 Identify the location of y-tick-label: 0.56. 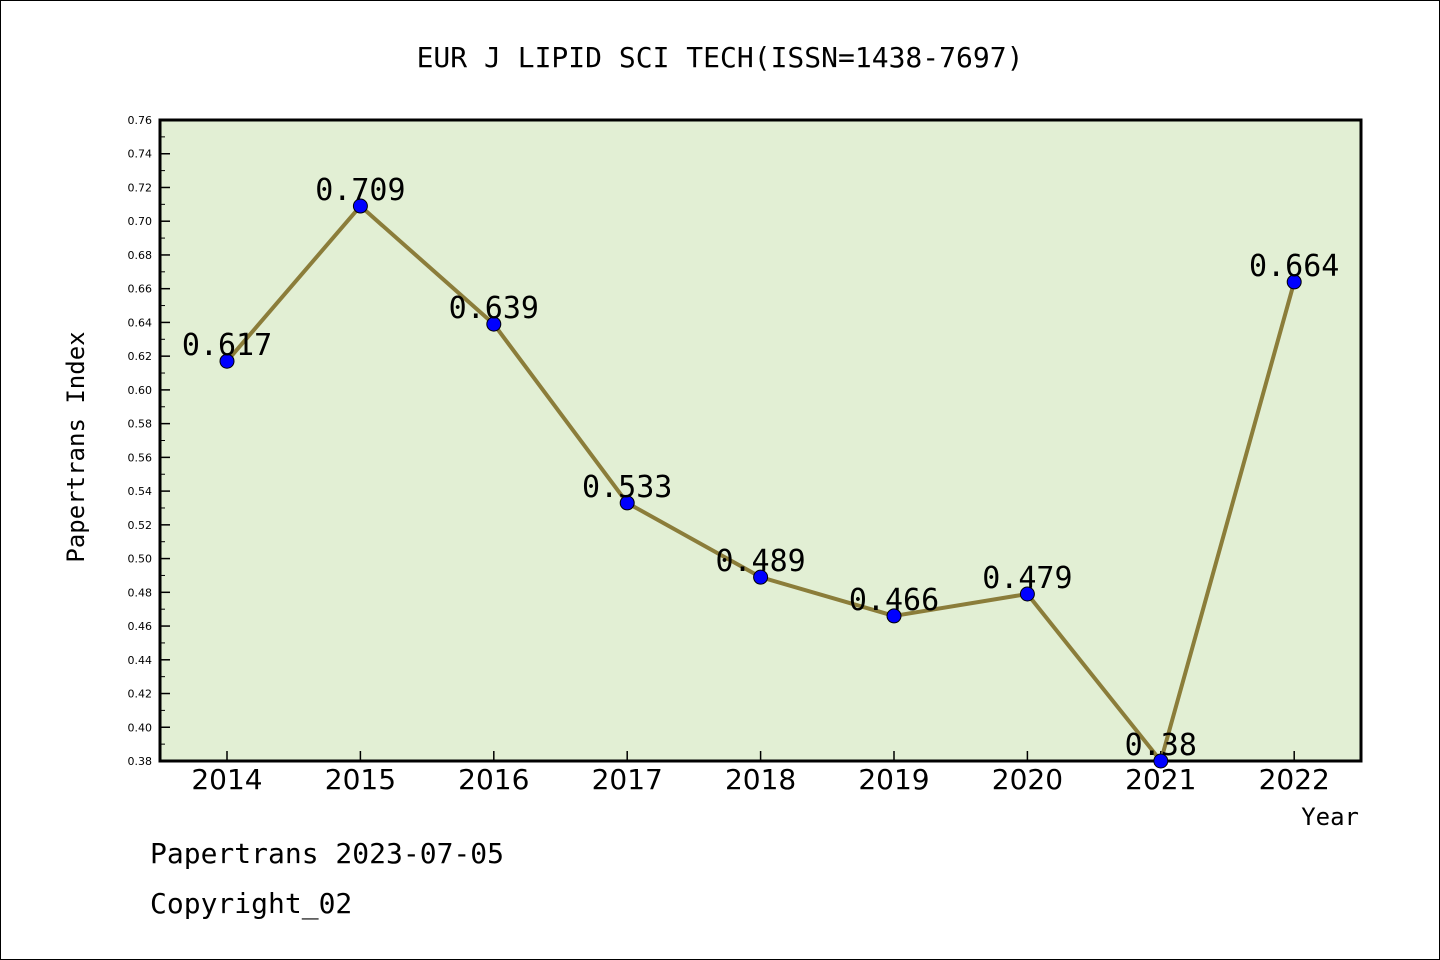
(140, 457).